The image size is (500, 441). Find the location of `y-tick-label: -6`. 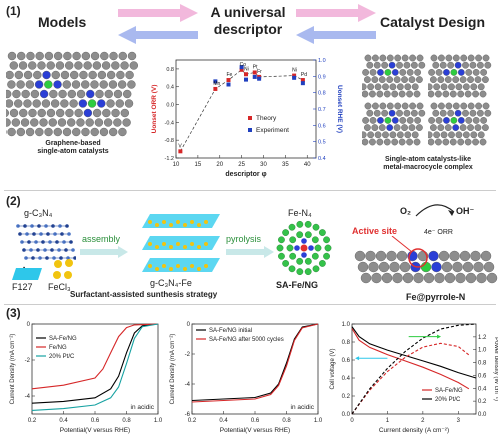

y-tick-label: -6 is located at coordinates (188, 415).